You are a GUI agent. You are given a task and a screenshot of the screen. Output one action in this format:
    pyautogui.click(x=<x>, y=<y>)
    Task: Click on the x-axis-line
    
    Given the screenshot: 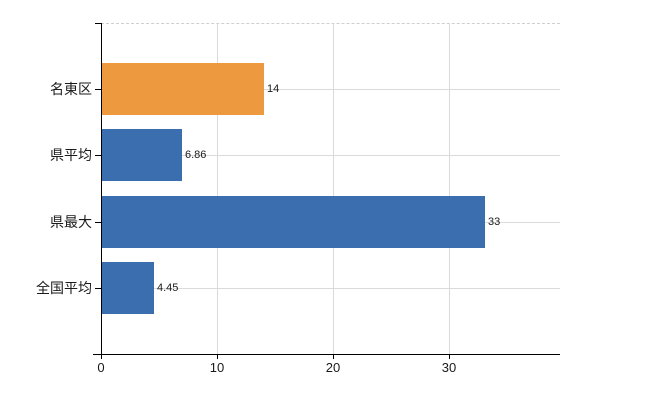 What is the action you would take?
    pyautogui.click(x=326, y=354)
    